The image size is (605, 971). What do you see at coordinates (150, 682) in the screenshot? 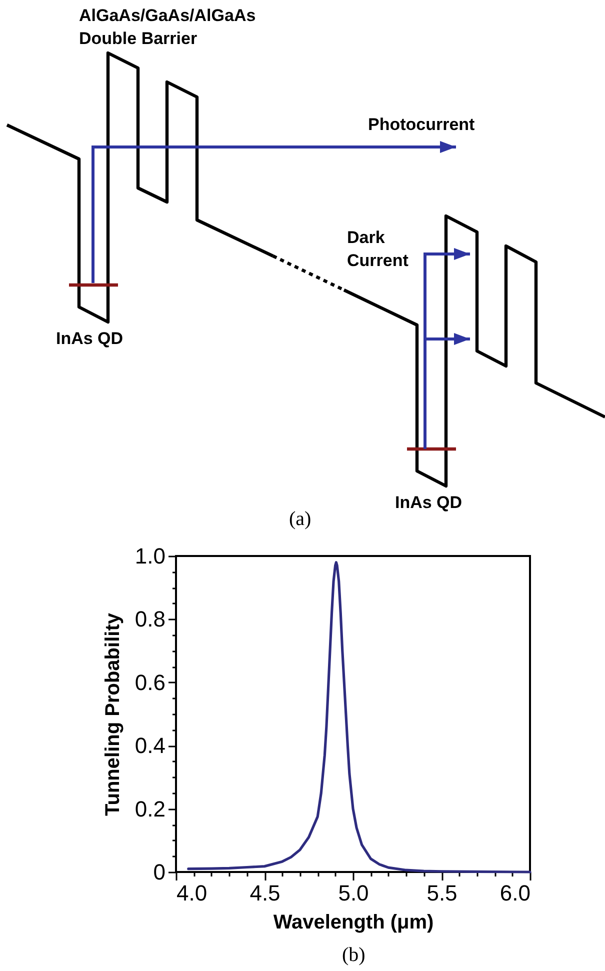
I see `y-tick-label: 0.6` at bounding box center [150, 682].